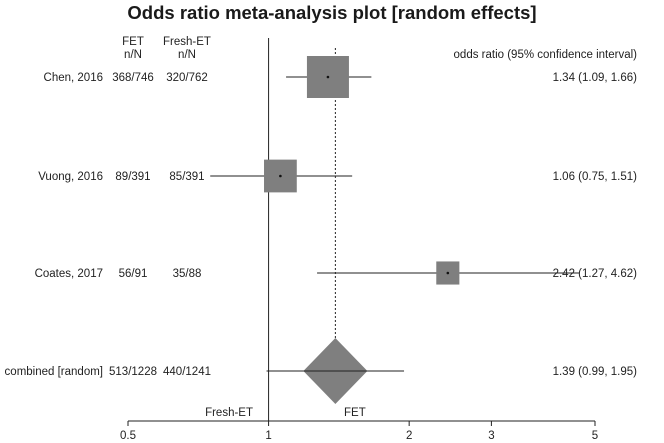 The height and width of the screenshot is (443, 664). What do you see at coordinates (229, 413) in the screenshot?
I see `direction-label-left: Fresh-ET` at bounding box center [229, 413].